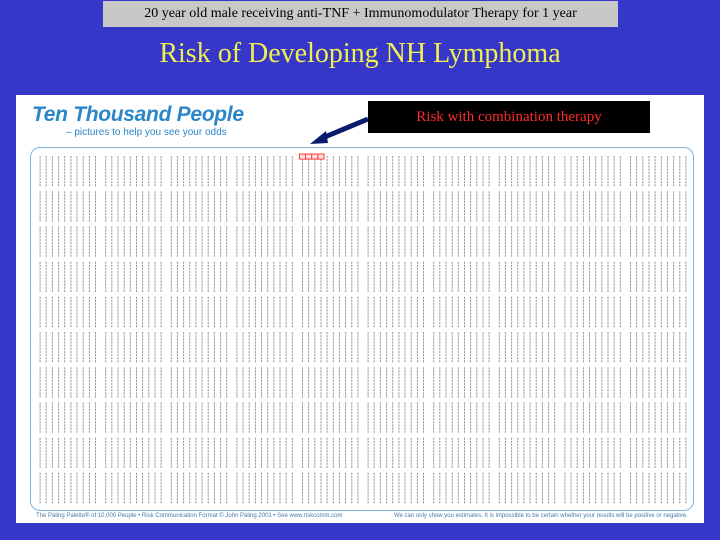  I want to click on brand-subtitle: – pictures to help you see your odds, so click(146, 132).